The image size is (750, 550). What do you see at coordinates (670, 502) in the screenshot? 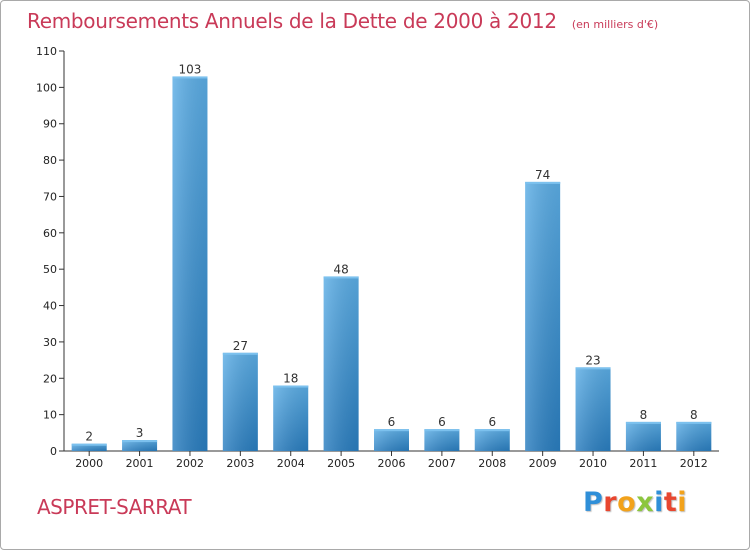
I see `logo-letter: t` at bounding box center [670, 502].